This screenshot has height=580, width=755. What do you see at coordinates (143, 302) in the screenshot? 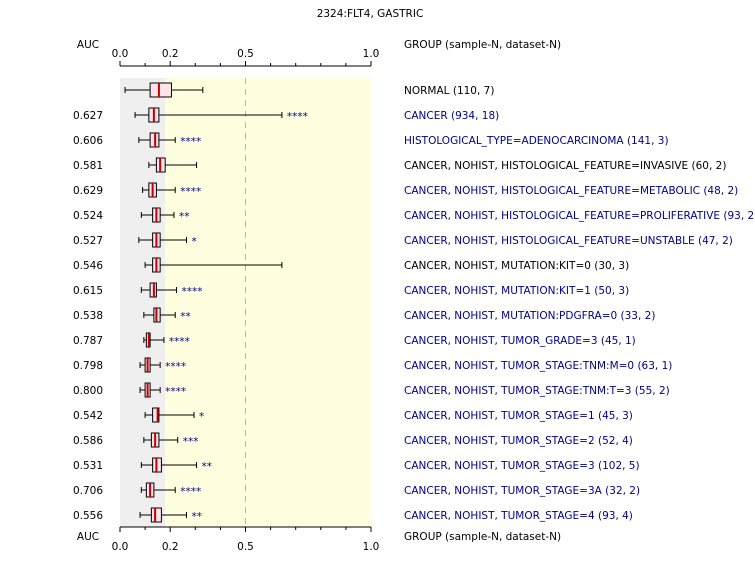
I see `normal-range-shade` at bounding box center [143, 302].